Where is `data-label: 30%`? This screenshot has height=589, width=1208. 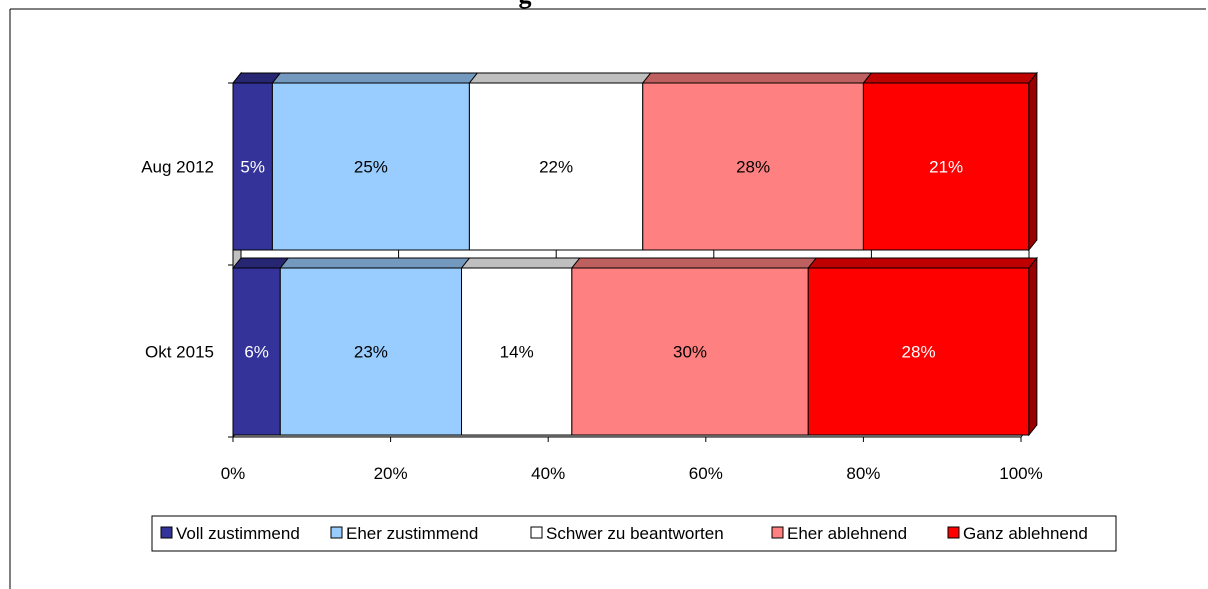
data-label: 30% is located at coordinates (690, 352).